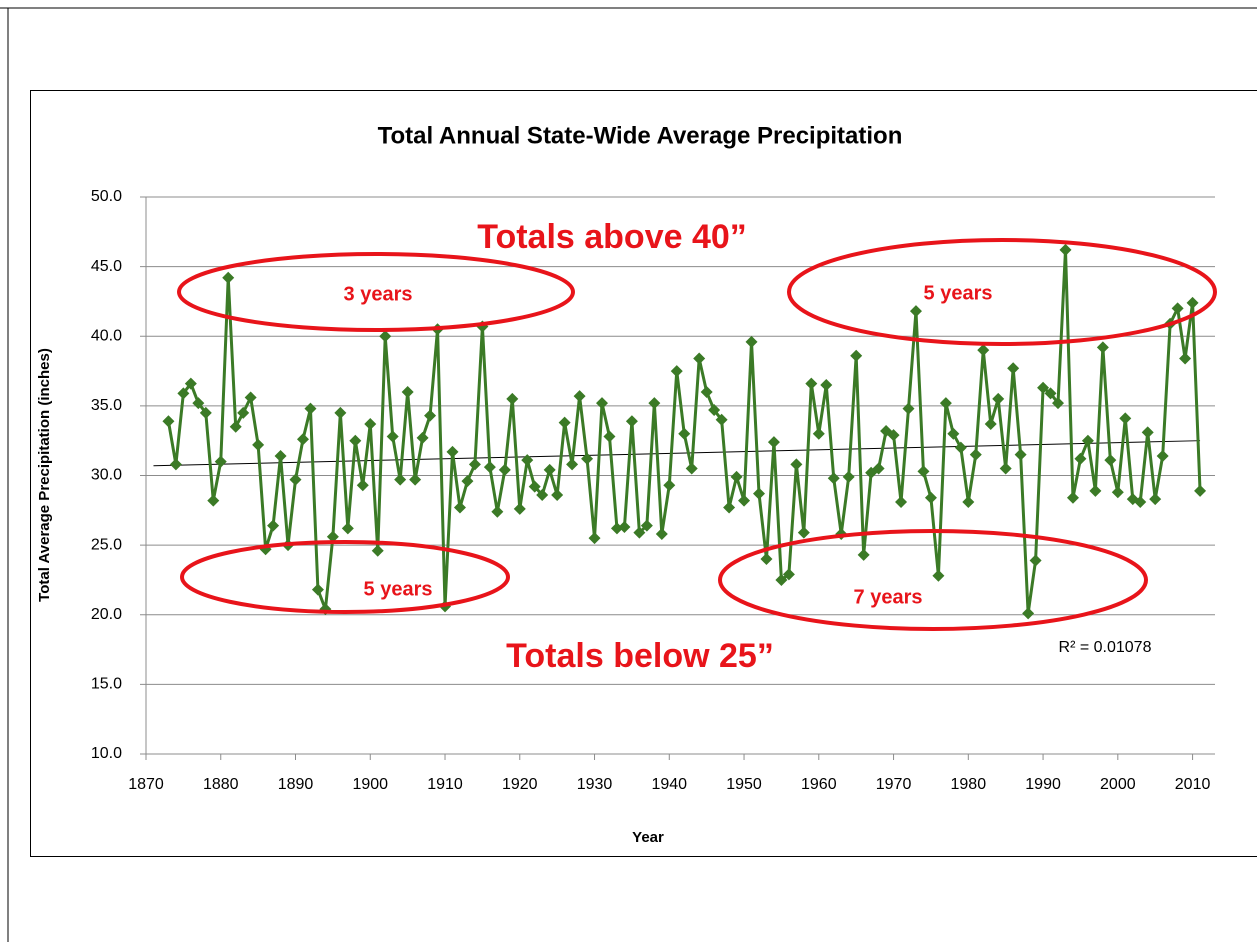  What do you see at coordinates (1043, 784) in the screenshot?
I see `x-tick-label: 1990` at bounding box center [1043, 784].